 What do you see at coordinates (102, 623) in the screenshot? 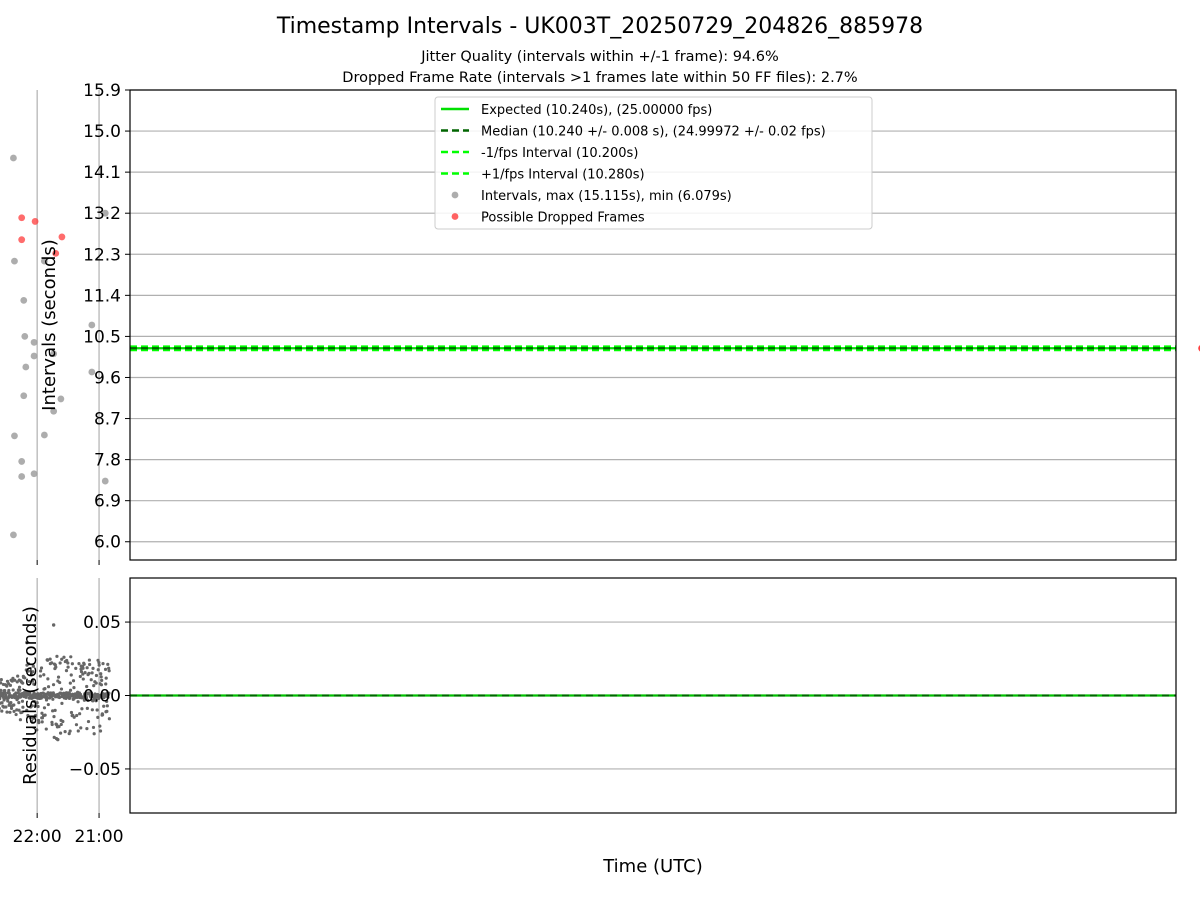
I see `y-tick-label: 0.05` at bounding box center [102, 623].